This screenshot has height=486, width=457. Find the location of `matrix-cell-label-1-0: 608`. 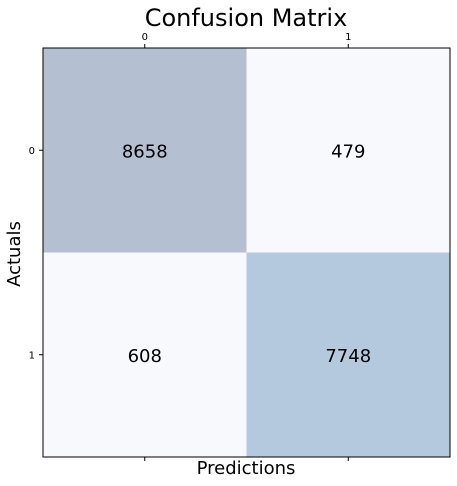

matrix-cell-label-1-0: 608 is located at coordinates (145, 356).